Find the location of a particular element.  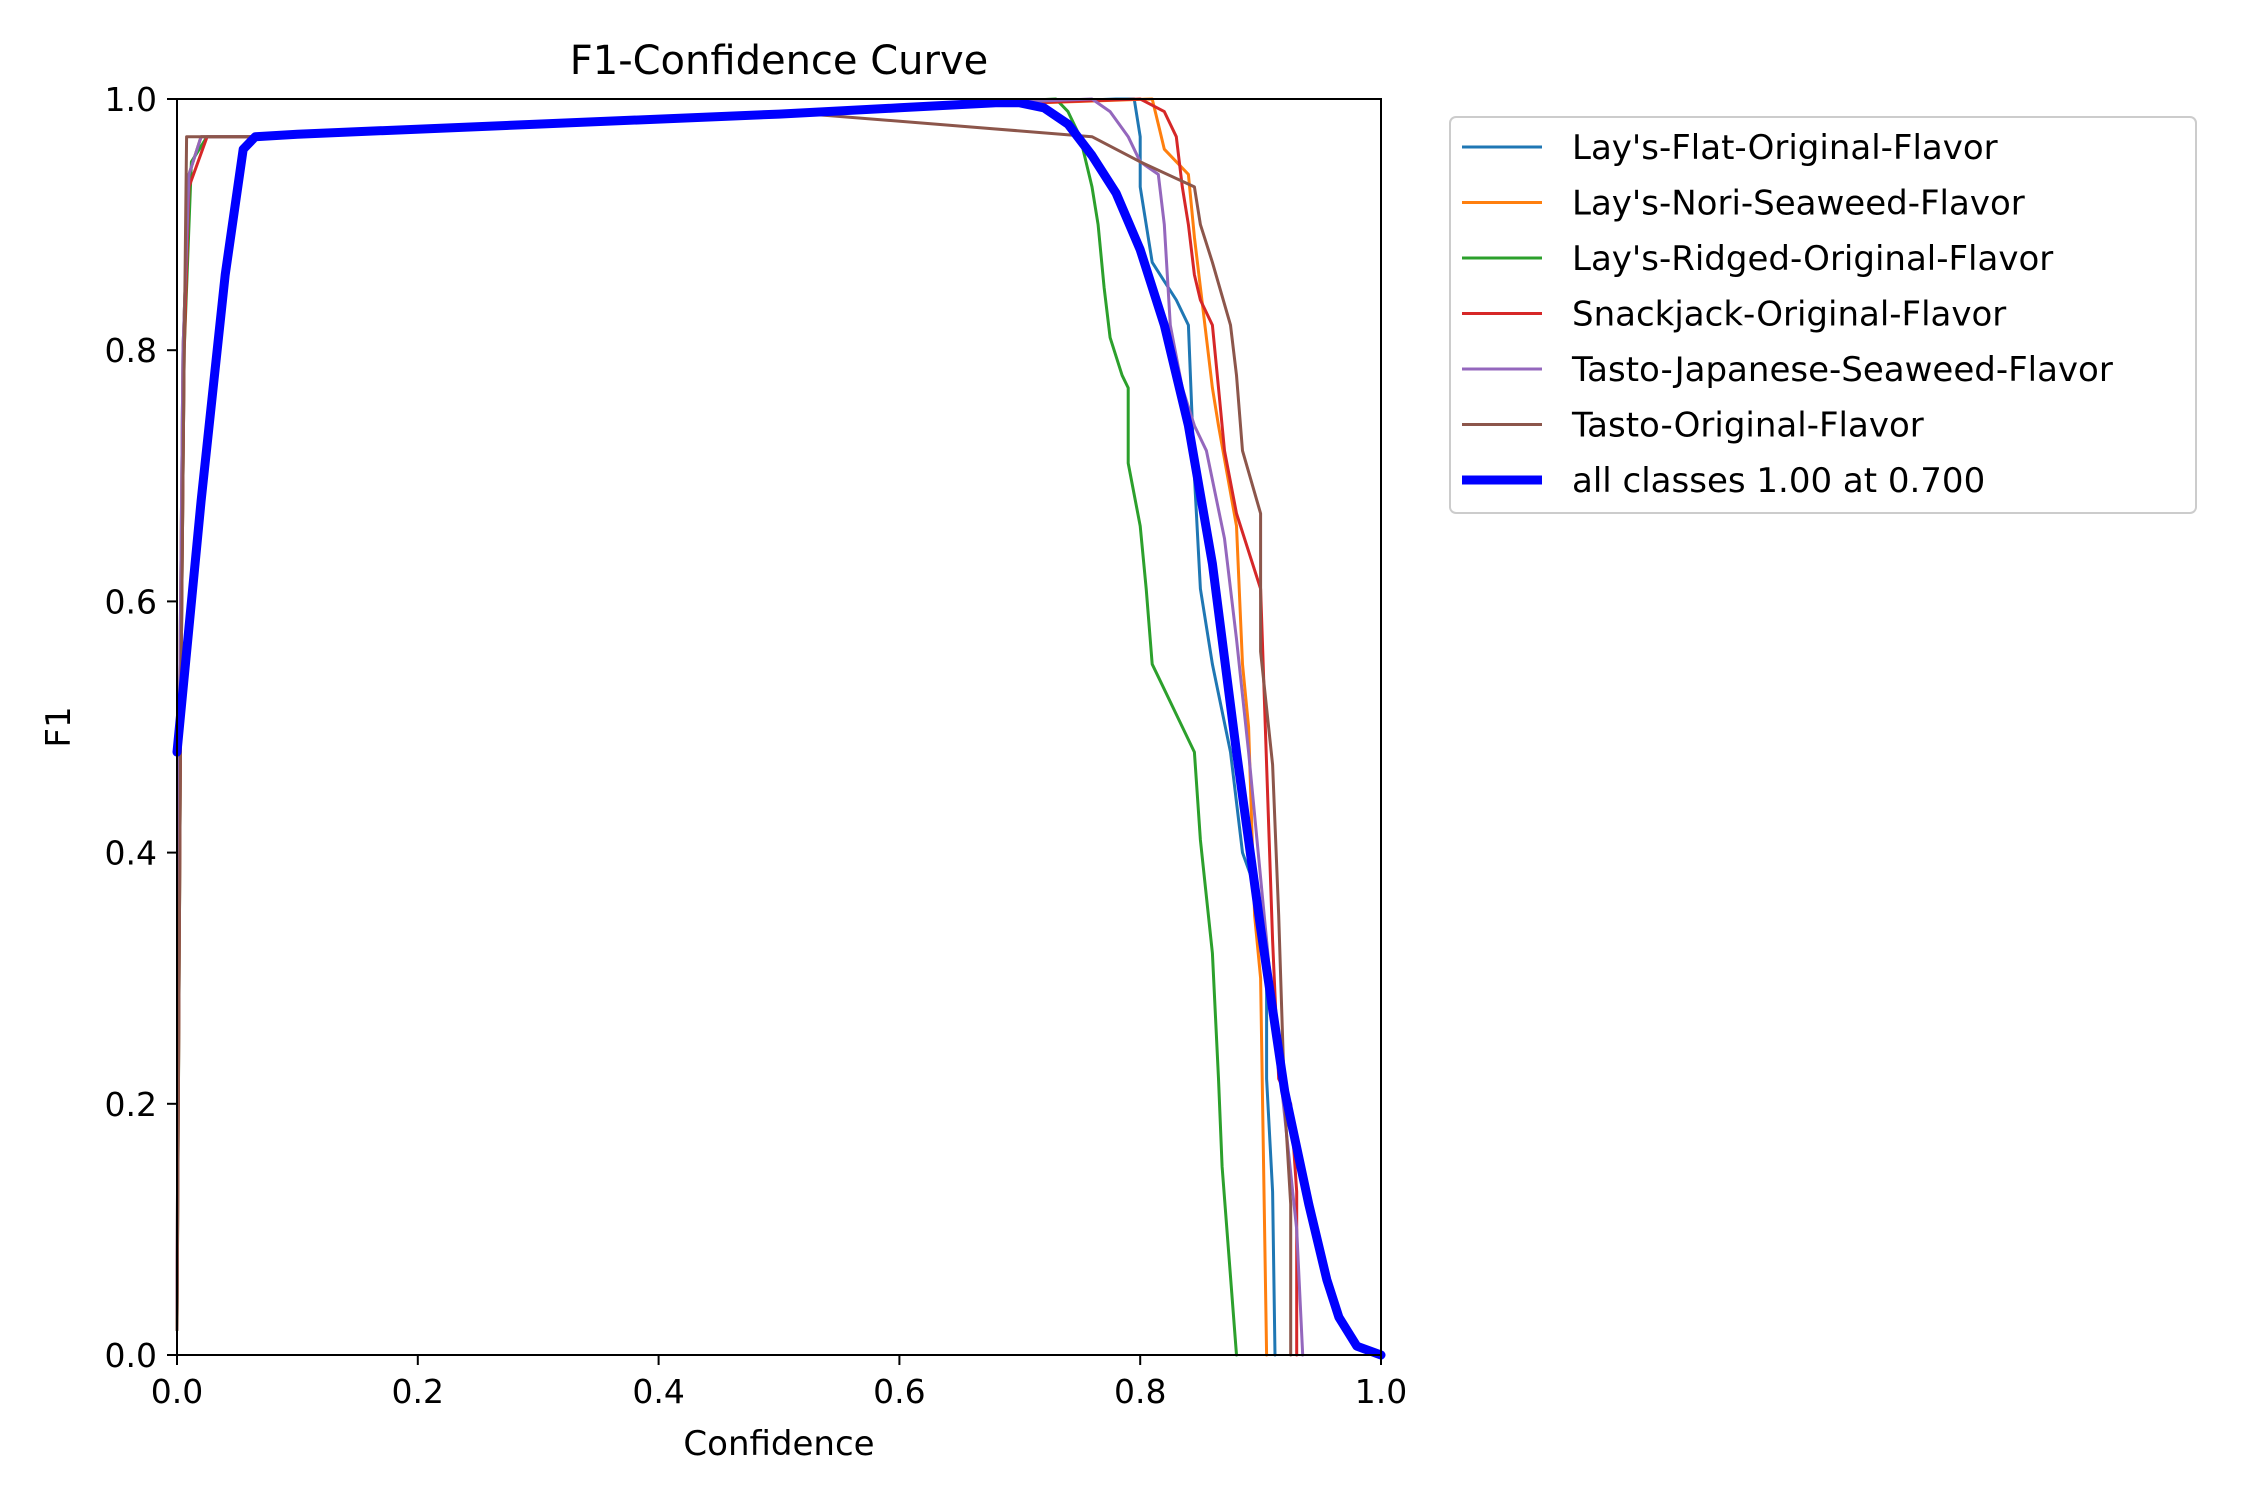

legend-label: Lay's-Flat-Original-Flavor is located at coordinates (1785, 148).